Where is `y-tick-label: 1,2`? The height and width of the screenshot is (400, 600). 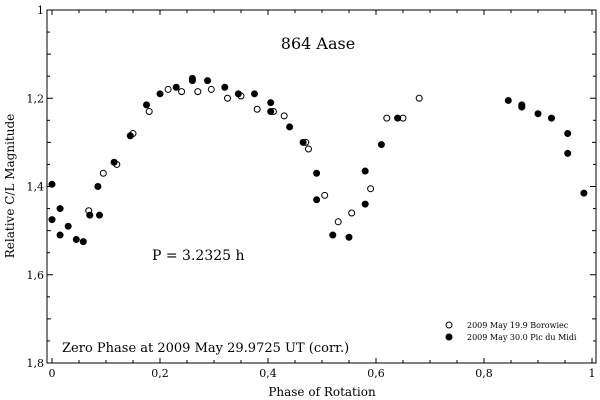
y-tick-label: 1,2 is located at coordinates (36, 98).